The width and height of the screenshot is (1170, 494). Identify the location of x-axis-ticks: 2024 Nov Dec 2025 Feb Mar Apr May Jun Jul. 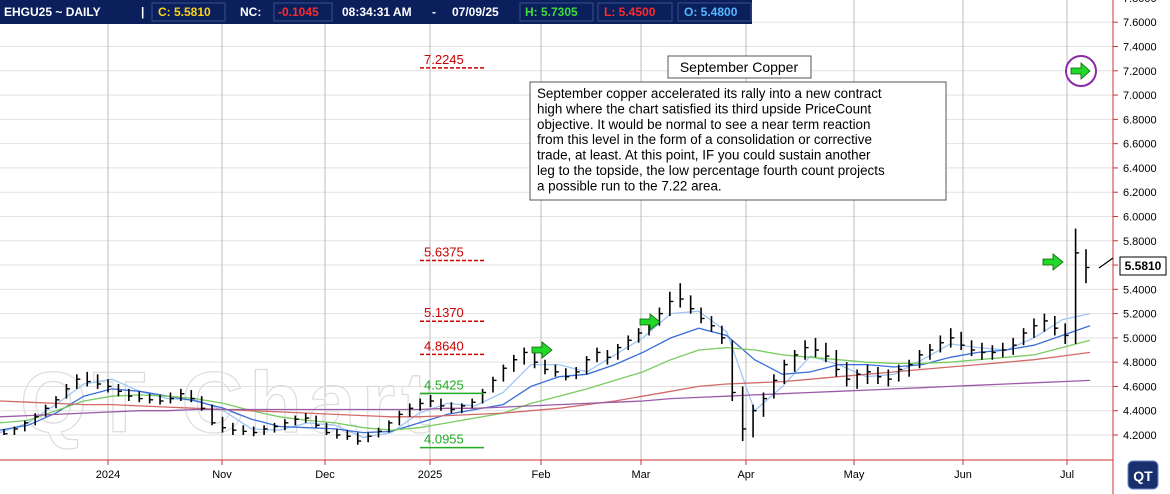
(585, 470).